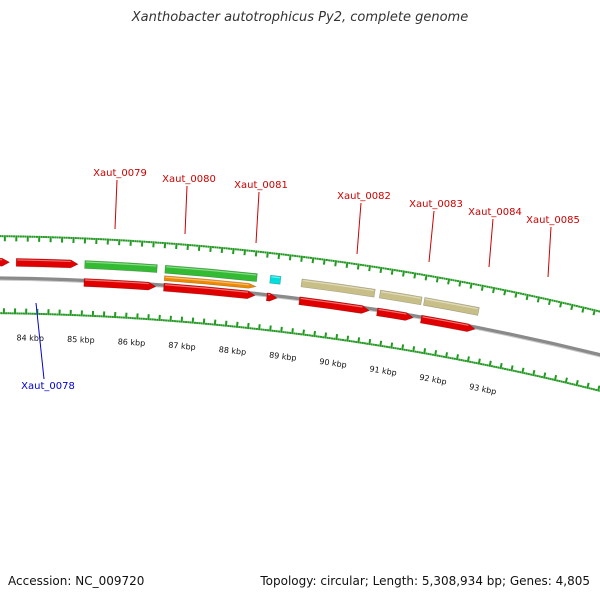 The width and height of the screenshot is (600, 600). I want to click on scale-label: 90 kbp, so click(333, 363).